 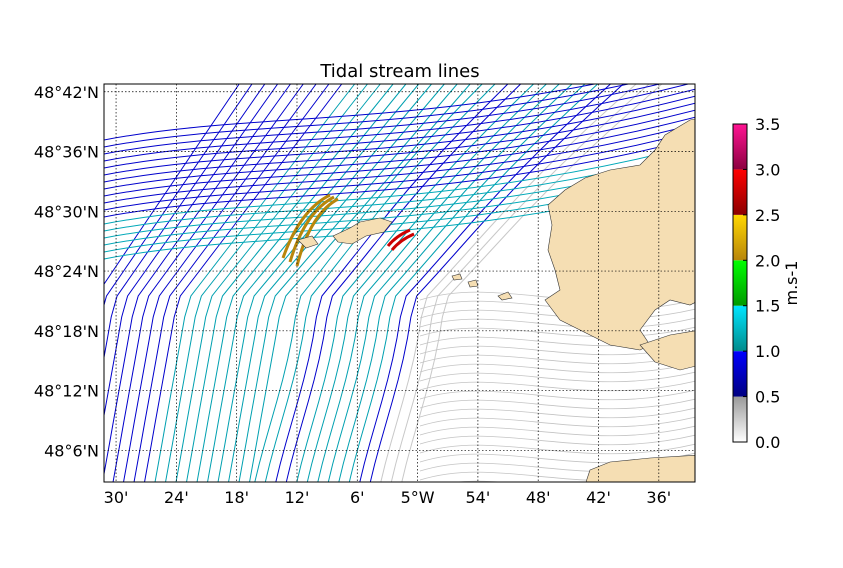 I want to click on x-tick-label: 12', so click(x=297, y=497).